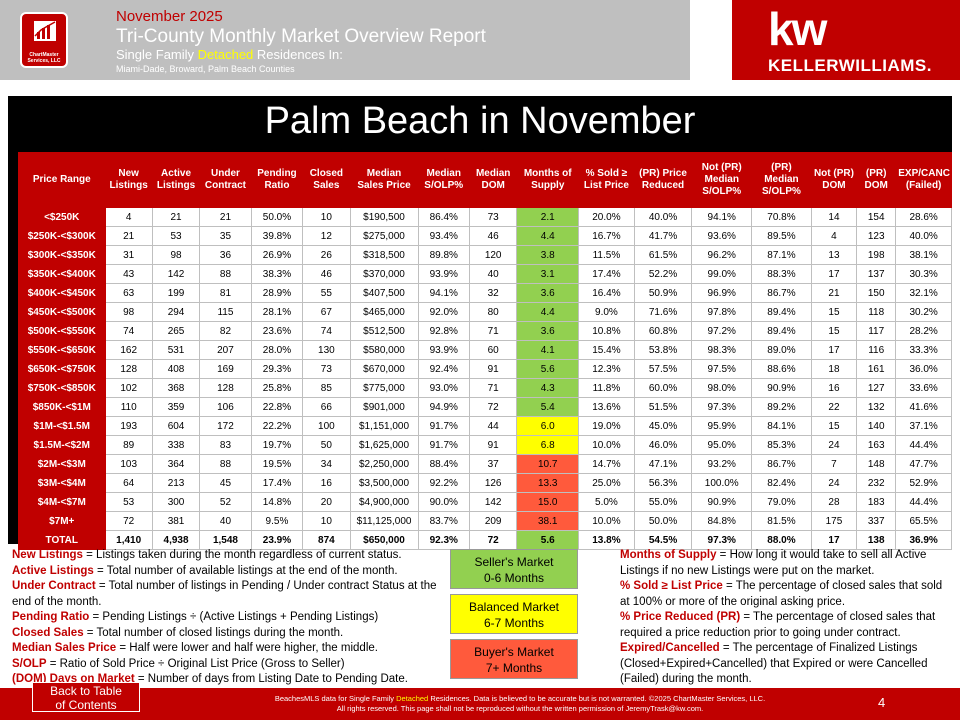  What do you see at coordinates (781, 236) in the screenshot?
I see `table-cell: 89.5%` at bounding box center [781, 236].